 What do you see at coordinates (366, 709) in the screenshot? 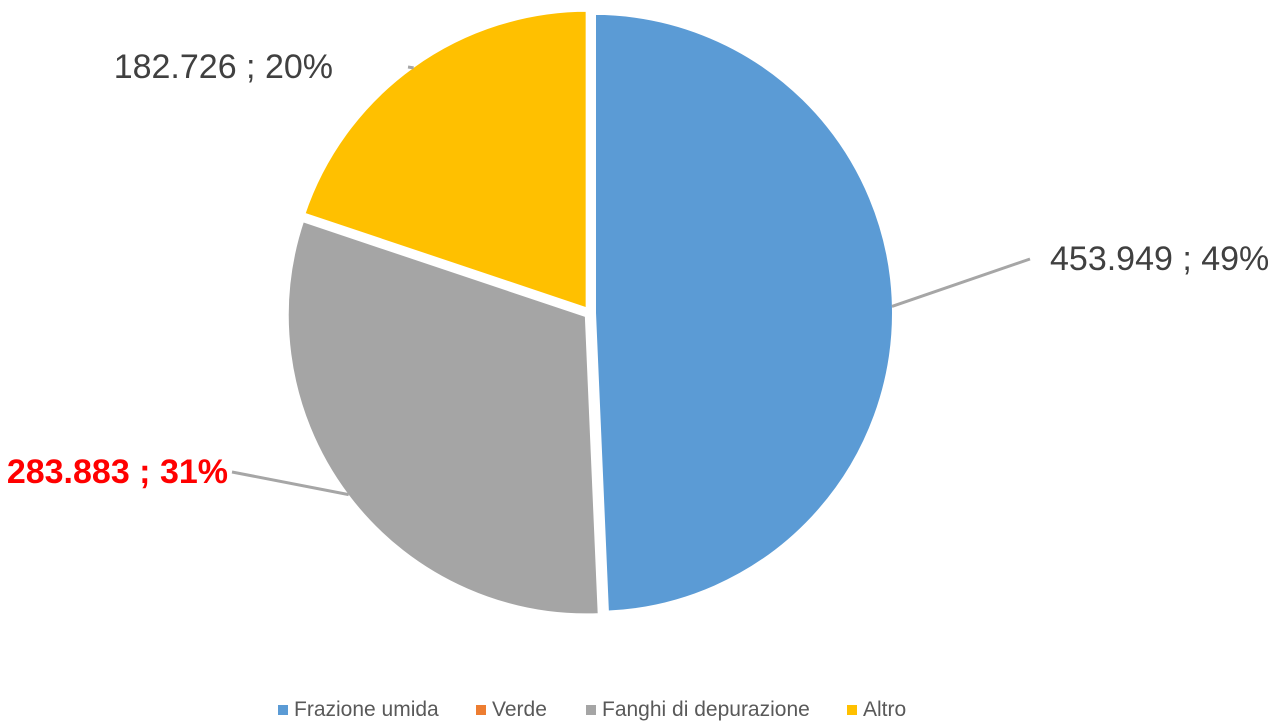
I see `legend-label: Frazione umida` at bounding box center [366, 709].